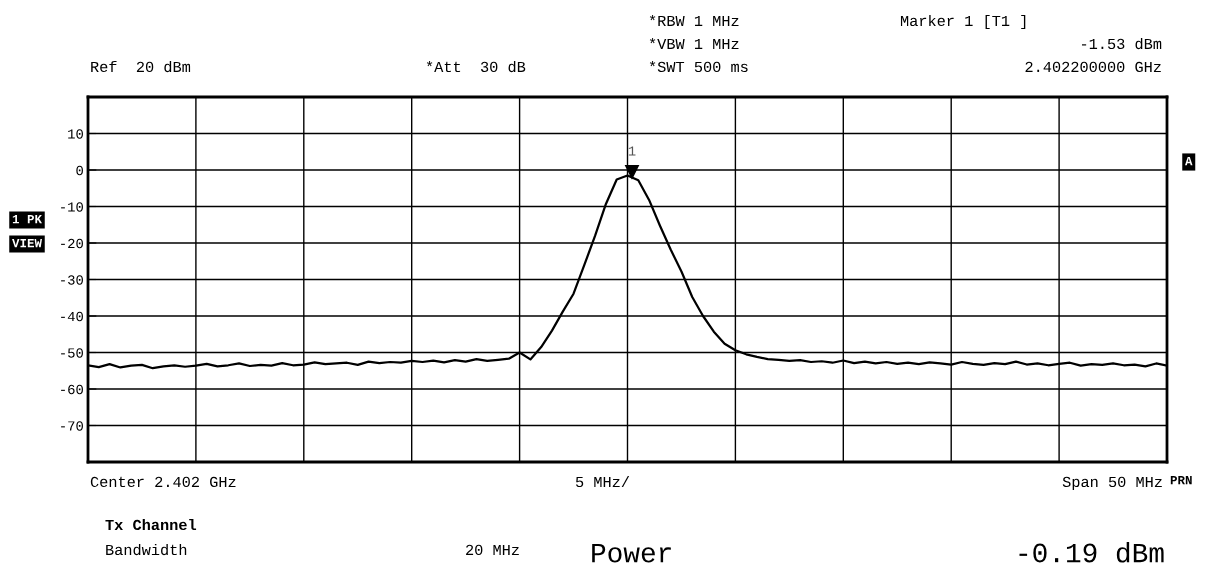  What do you see at coordinates (963, 22) in the screenshot?
I see `text: Marker 1 [T1 ]` at bounding box center [963, 22].